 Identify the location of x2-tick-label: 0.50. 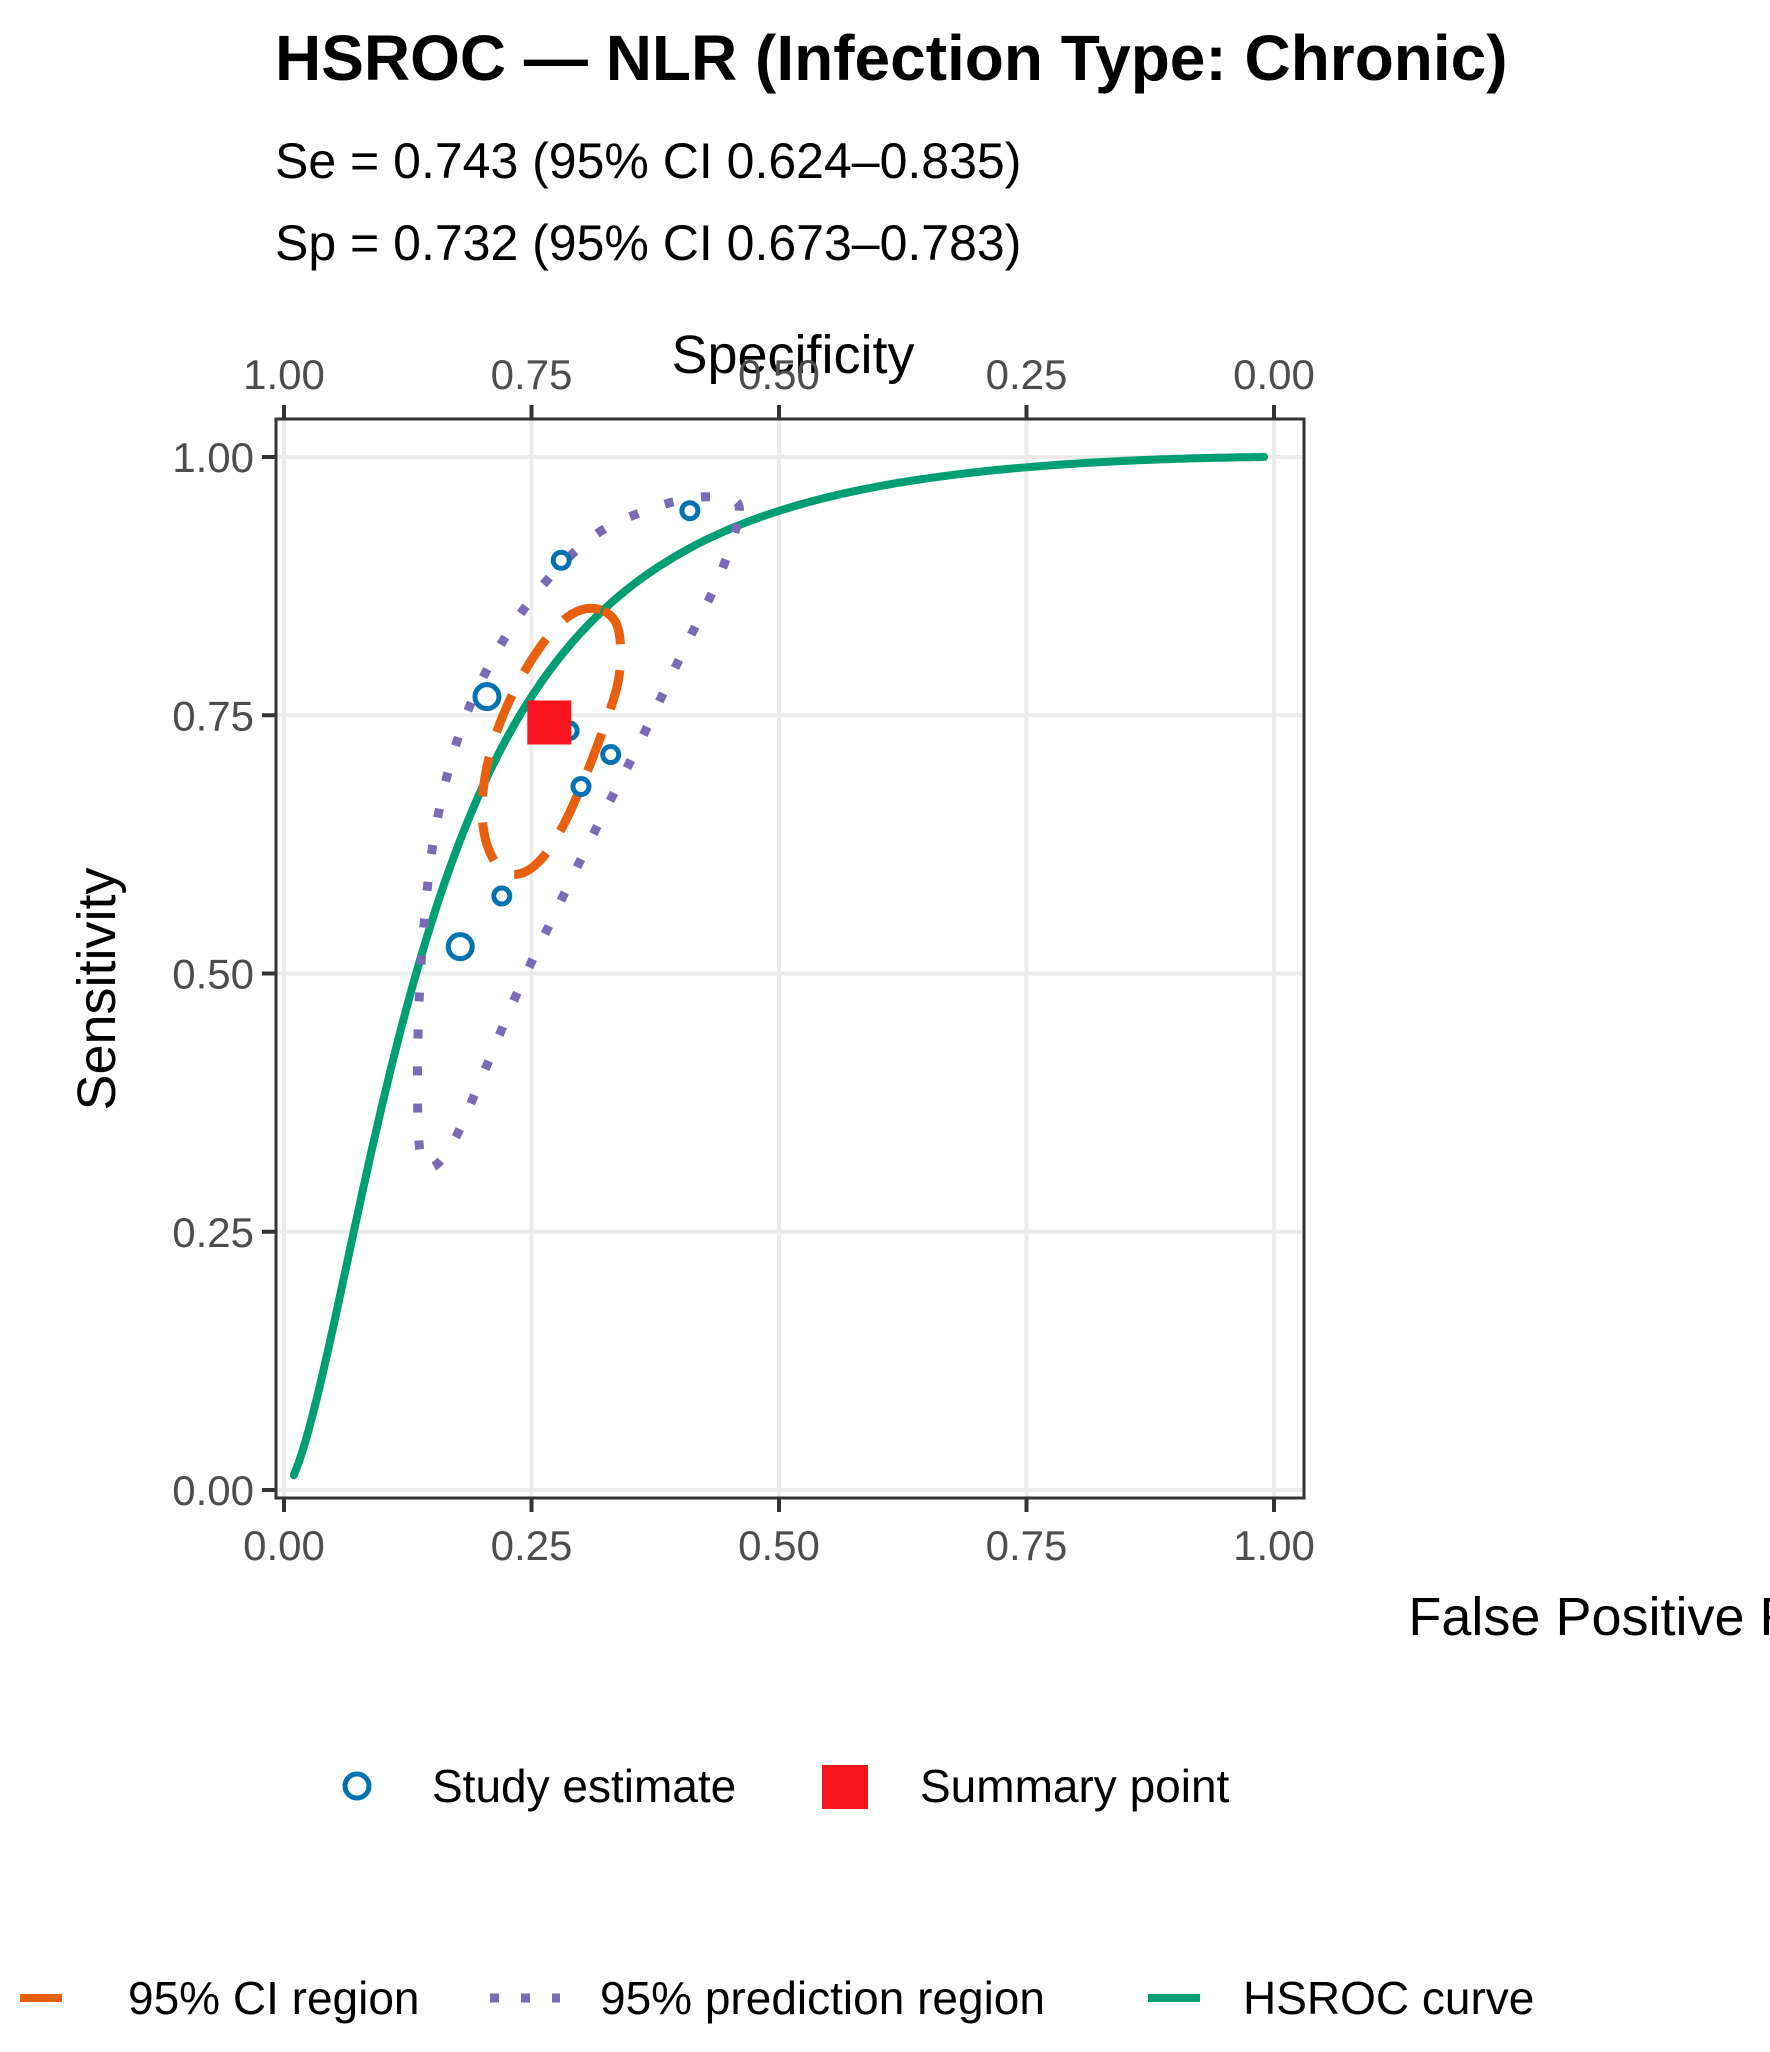
(779, 374).